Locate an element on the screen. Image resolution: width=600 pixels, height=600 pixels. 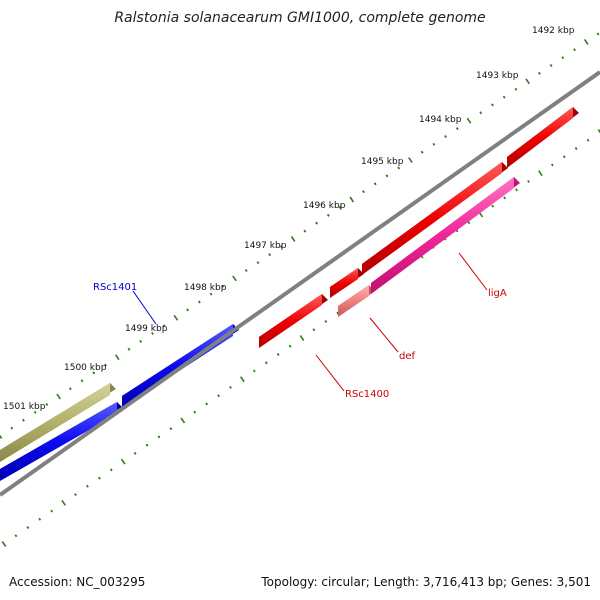
gene-liga is located at coordinates (445, 235).